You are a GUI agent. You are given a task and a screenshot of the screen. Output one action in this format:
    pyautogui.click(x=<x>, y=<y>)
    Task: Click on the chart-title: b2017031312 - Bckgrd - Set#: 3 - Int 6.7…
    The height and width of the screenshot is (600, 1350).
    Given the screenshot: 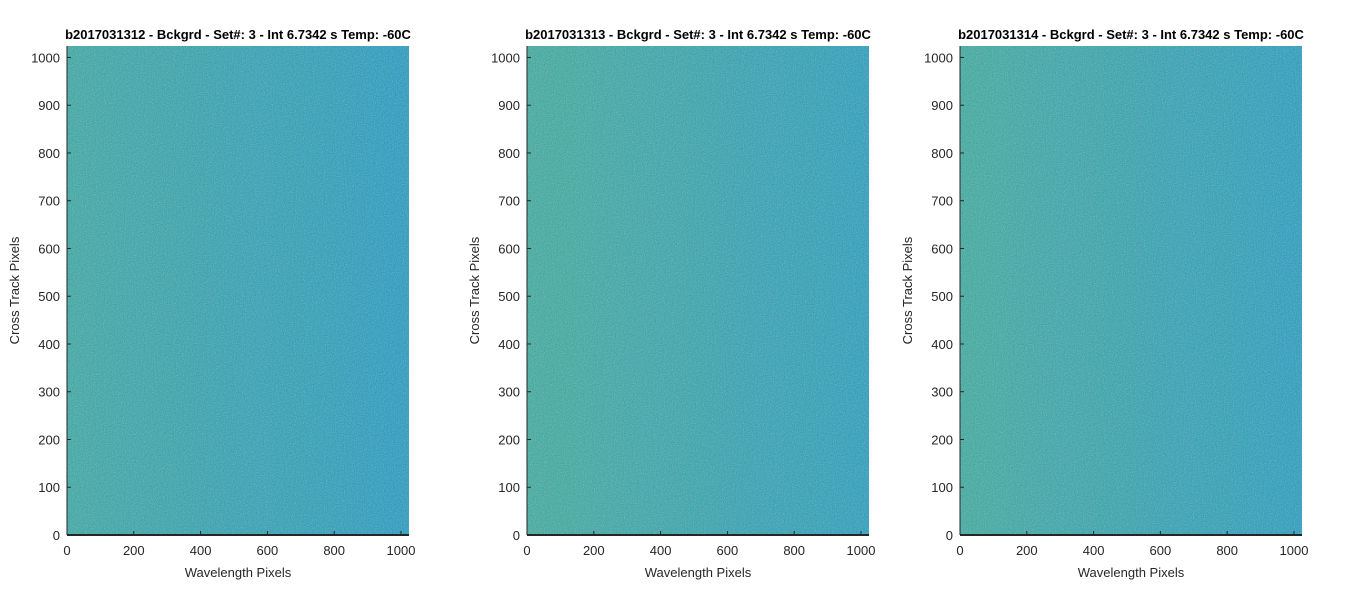 What is the action you would take?
    pyautogui.click(x=238, y=34)
    